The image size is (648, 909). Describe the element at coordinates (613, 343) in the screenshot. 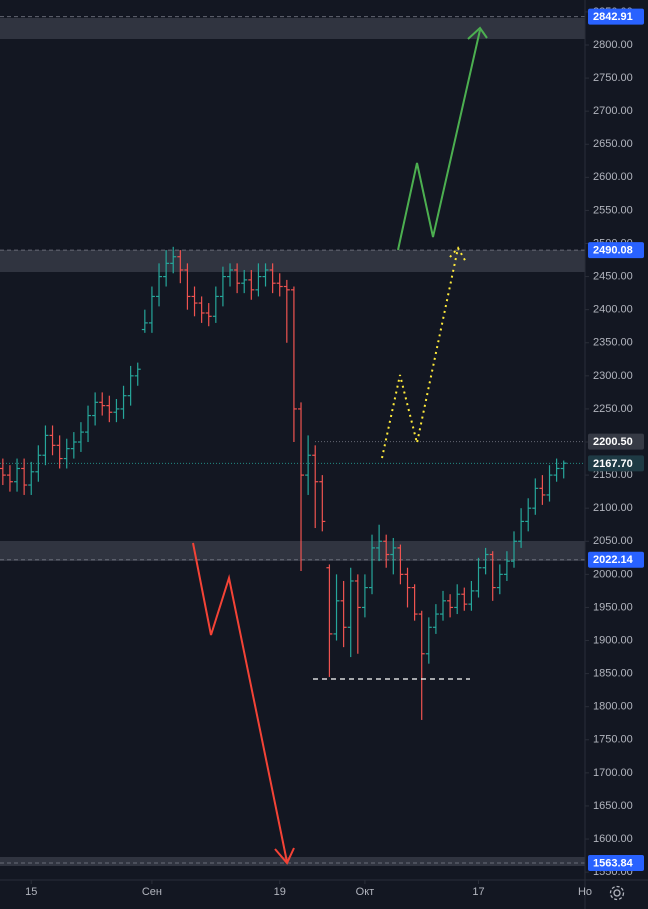

I see `y-tick-label: 2350.00` at that location.